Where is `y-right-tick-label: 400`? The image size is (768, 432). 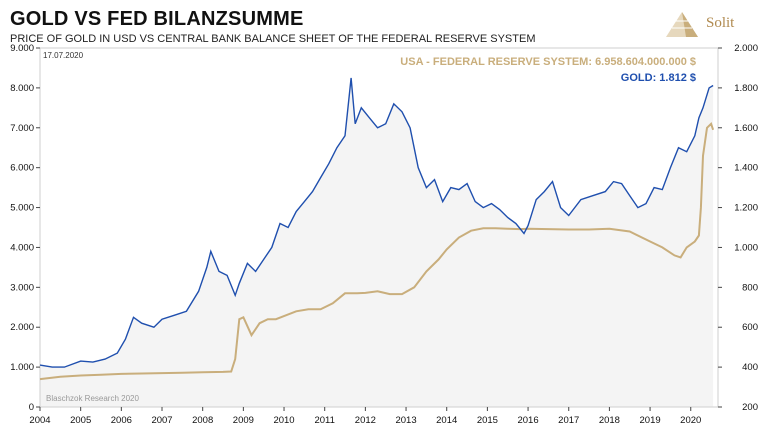 y-right-tick-label: 400 is located at coordinates (750, 367).